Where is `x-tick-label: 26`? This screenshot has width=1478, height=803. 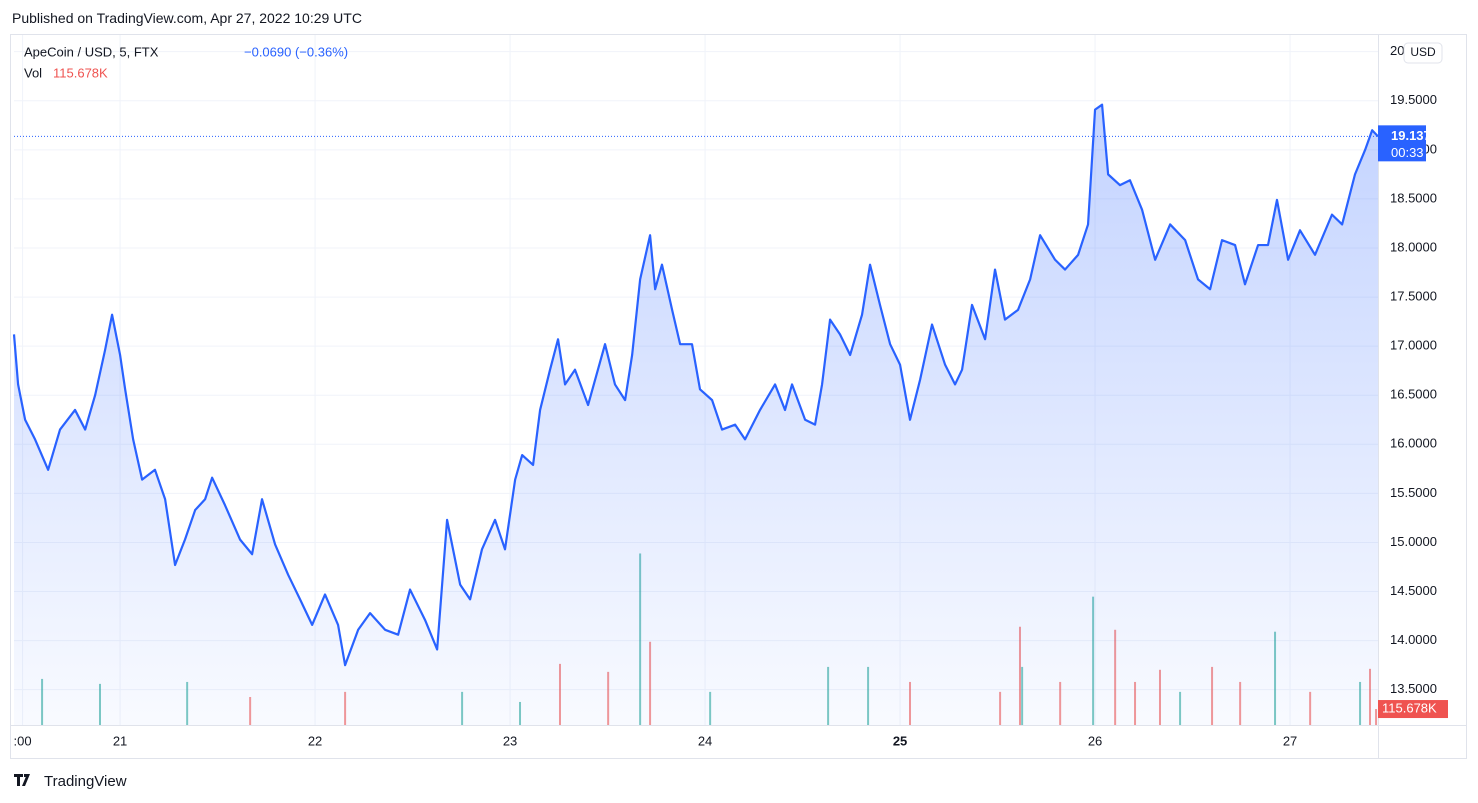 x-tick-label: 26 is located at coordinates (1095, 740).